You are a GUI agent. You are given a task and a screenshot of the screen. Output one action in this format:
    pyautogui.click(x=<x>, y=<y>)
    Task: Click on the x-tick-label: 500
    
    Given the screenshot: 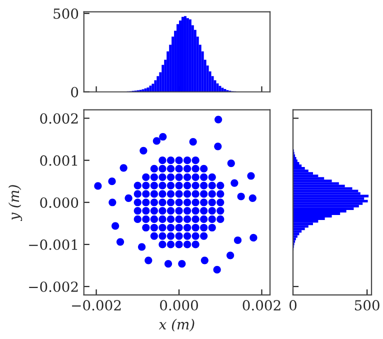 What is the action you would take?
    pyautogui.click(x=367, y=305)
    